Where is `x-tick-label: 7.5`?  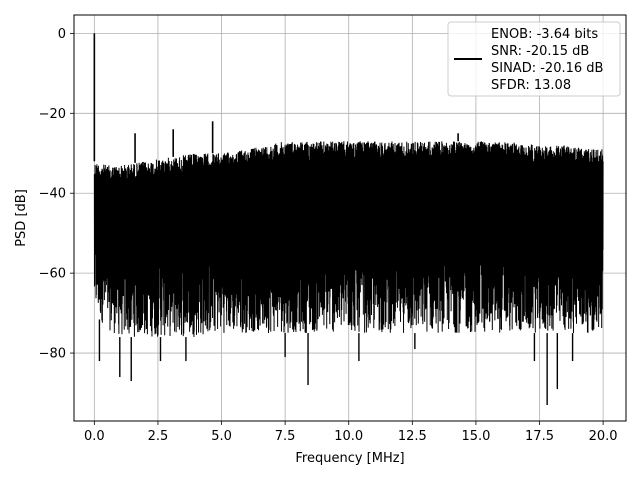
x-tick-label: 7.5 is located at coordinates (285, 436).